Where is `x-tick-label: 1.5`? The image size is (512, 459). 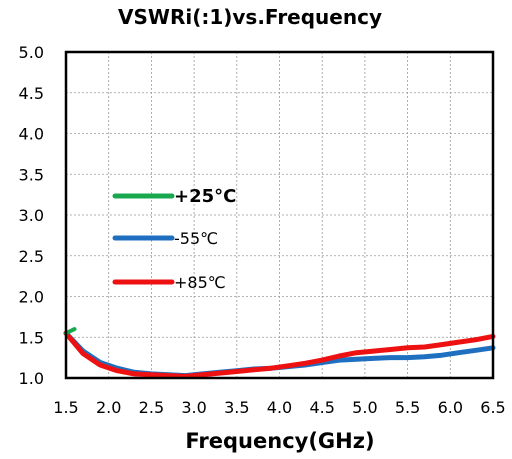
x-tick-label: 1.5 is located at coordinates (65, 407).